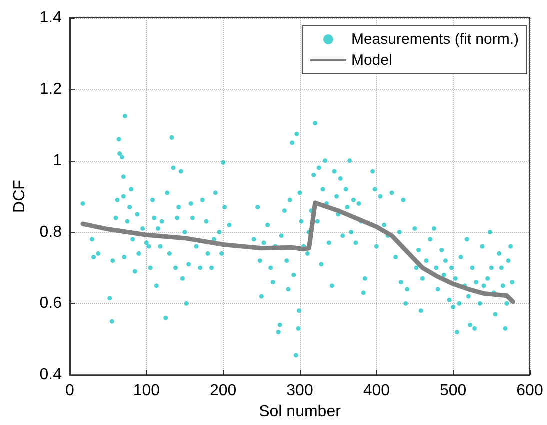  I want to click on y-tick-label: 1, so click(57, 161).